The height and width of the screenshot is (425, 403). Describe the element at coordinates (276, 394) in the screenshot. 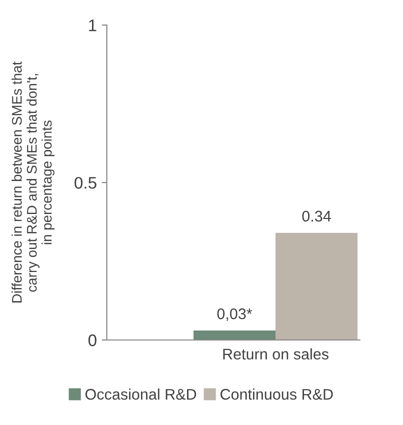

I see `legend-label: Continuous R&D` at that location.